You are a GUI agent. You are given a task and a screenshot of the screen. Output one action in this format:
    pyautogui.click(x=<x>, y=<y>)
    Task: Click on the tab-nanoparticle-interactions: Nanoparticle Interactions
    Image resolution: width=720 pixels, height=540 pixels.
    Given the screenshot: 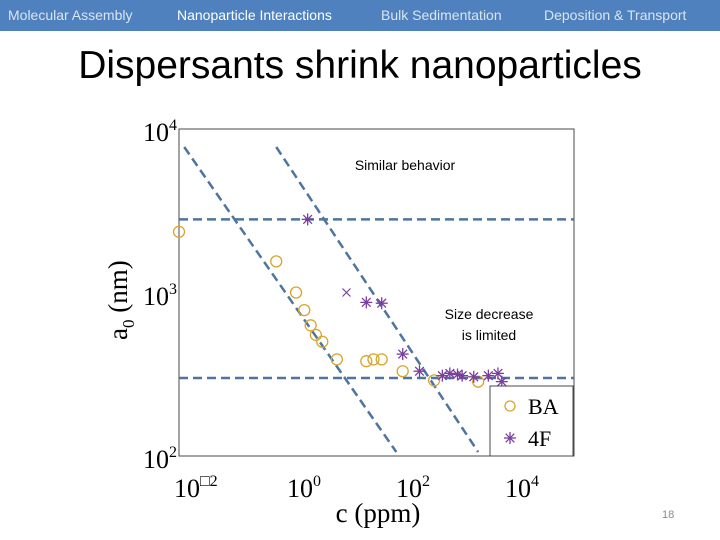 What is the action you would take?
    pyautogui.click(x=254, y=15)
    